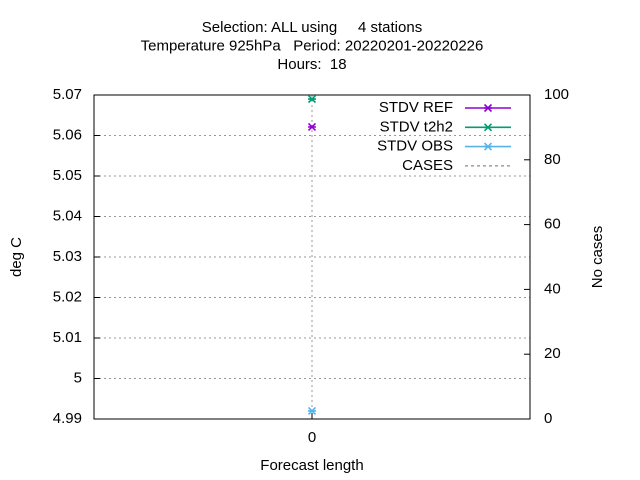 The width and height of the screenshot is (640, 480). I want to click on x-tick-label: 0, so click(312, 437).